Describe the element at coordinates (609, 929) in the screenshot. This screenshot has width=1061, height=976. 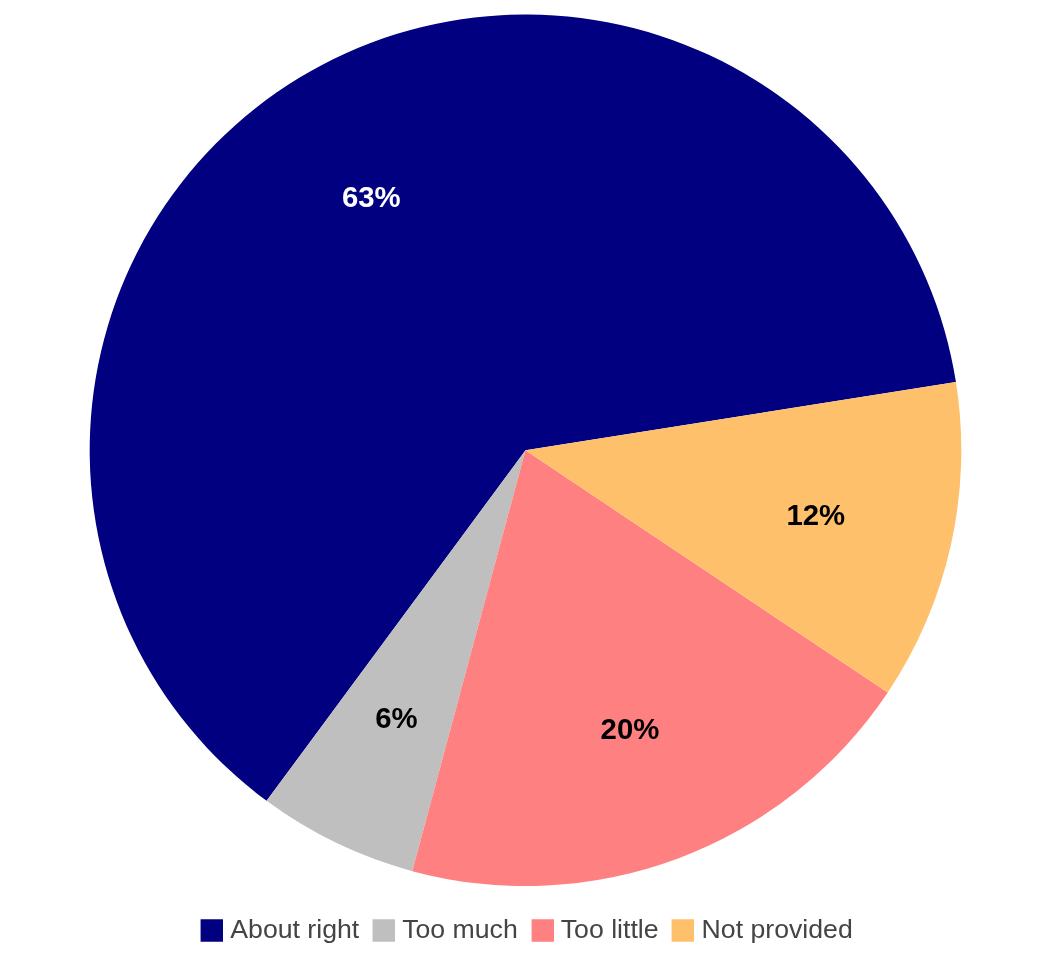
I see `legend-label: Too little` at that location.